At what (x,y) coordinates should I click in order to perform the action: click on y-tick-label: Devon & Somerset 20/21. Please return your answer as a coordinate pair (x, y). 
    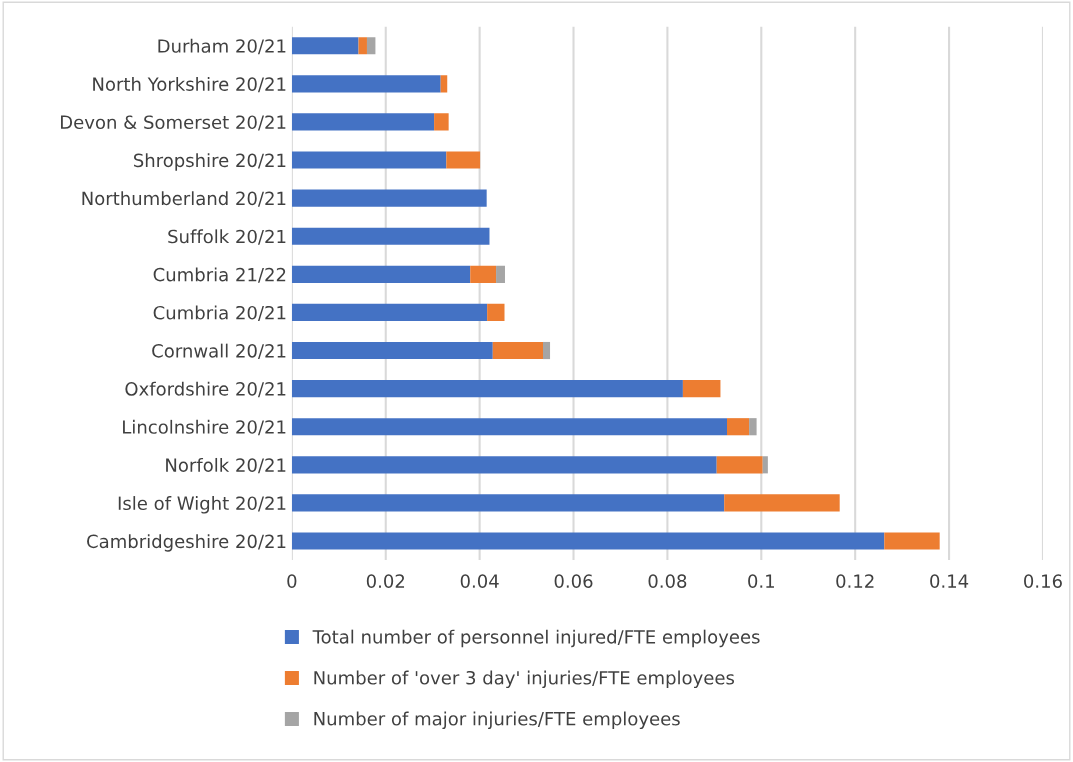
    Looking at the image, I should click on (173, 123).